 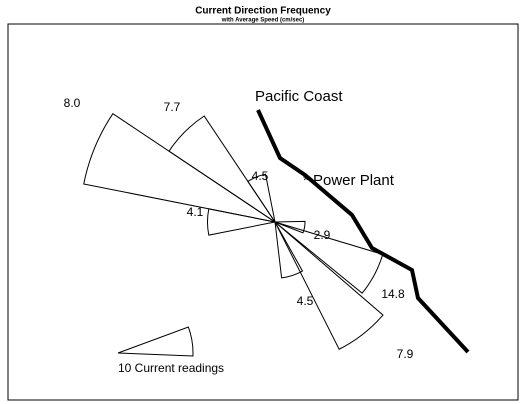 What do you see at coordinates (171, 368) in the screenshot?
I see `legend-label: 10 Current readings` at bounding box center [171, 368].